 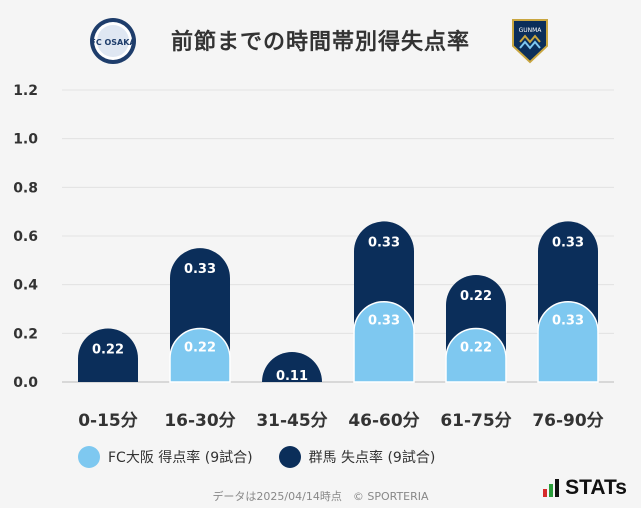 What do you see at coordinates (25, 383) in the screenshot?
I see `y-tick-label: 0.0` at bounding box center [25, 383].